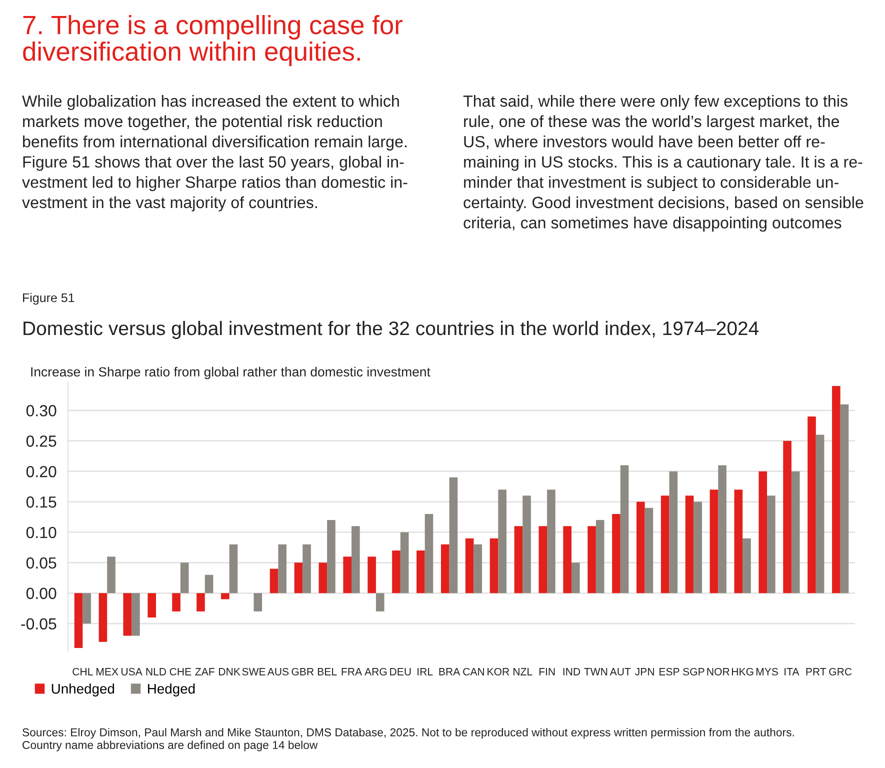 The image size is (885, 768). I want to click on x-tick-label: GRC, so click(840, 672).